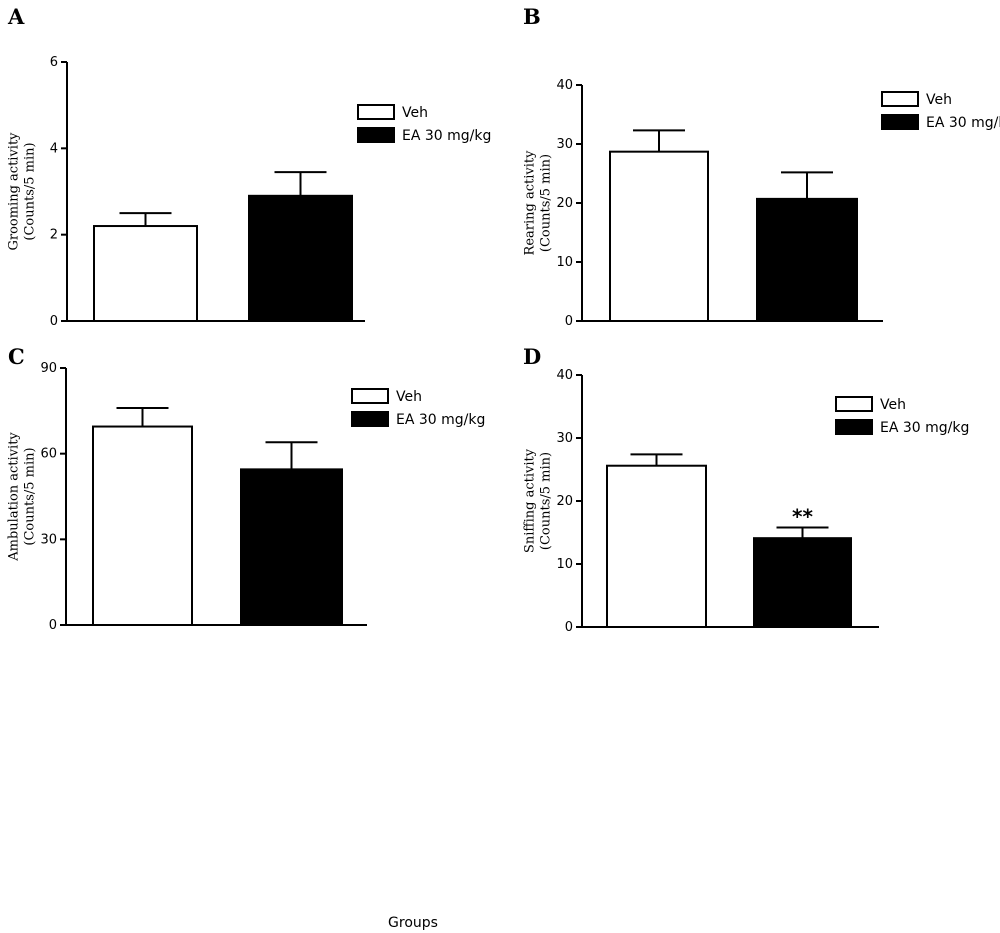  I want to click on panel-letter: C, so click(16, 356).